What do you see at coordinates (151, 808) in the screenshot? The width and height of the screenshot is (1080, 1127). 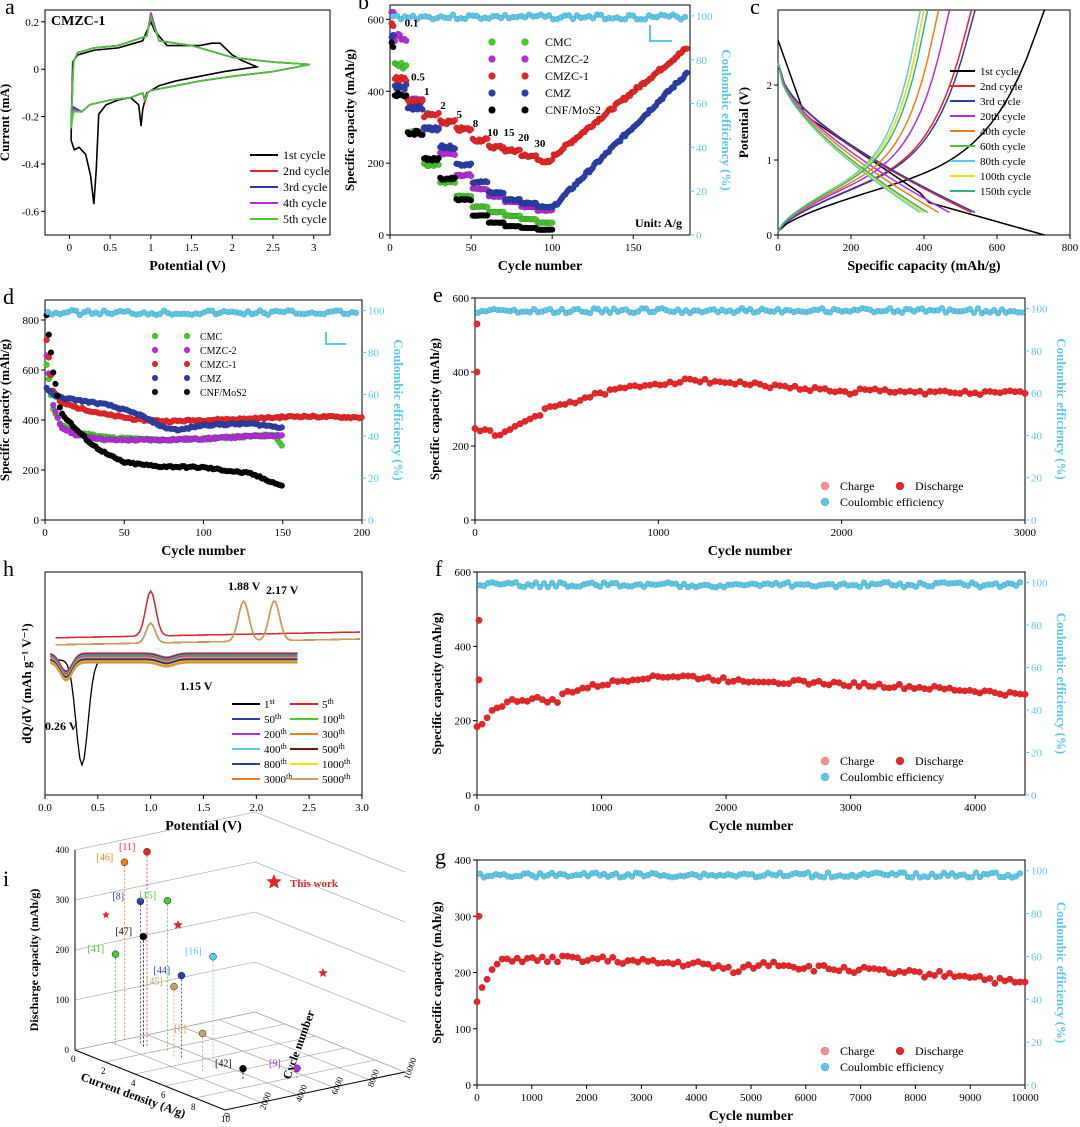 I see `x-tick-label: 1.0` at bounding box center [151, 808].